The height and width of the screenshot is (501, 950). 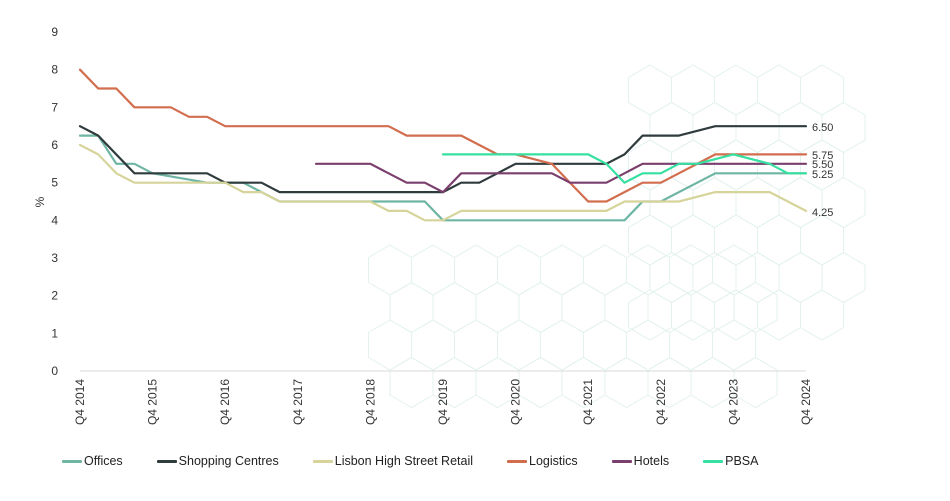 What do you see at coordinates (54, 296) in the screenshot?
I see `y-tick-label: 2` at bounding box center [54, 296].